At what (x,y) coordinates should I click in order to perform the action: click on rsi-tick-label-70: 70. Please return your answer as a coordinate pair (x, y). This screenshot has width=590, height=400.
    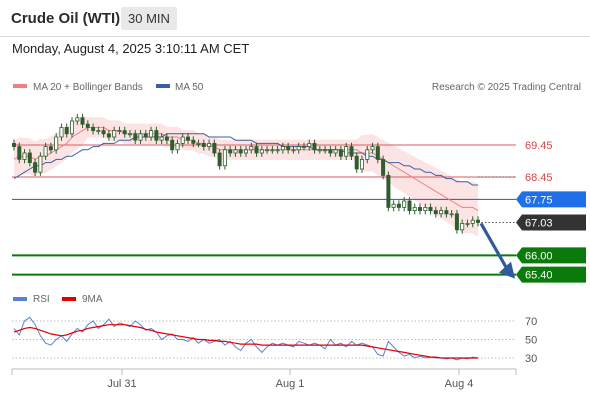
    Looking at the image, I should click on (531, 322).